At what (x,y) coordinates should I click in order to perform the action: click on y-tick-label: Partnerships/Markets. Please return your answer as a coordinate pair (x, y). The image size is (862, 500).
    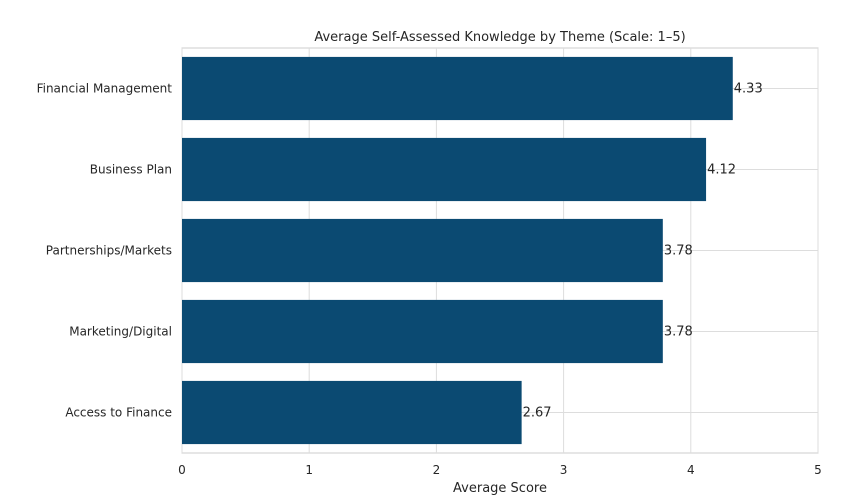
    Looking at the image, I should click on (109, 251).